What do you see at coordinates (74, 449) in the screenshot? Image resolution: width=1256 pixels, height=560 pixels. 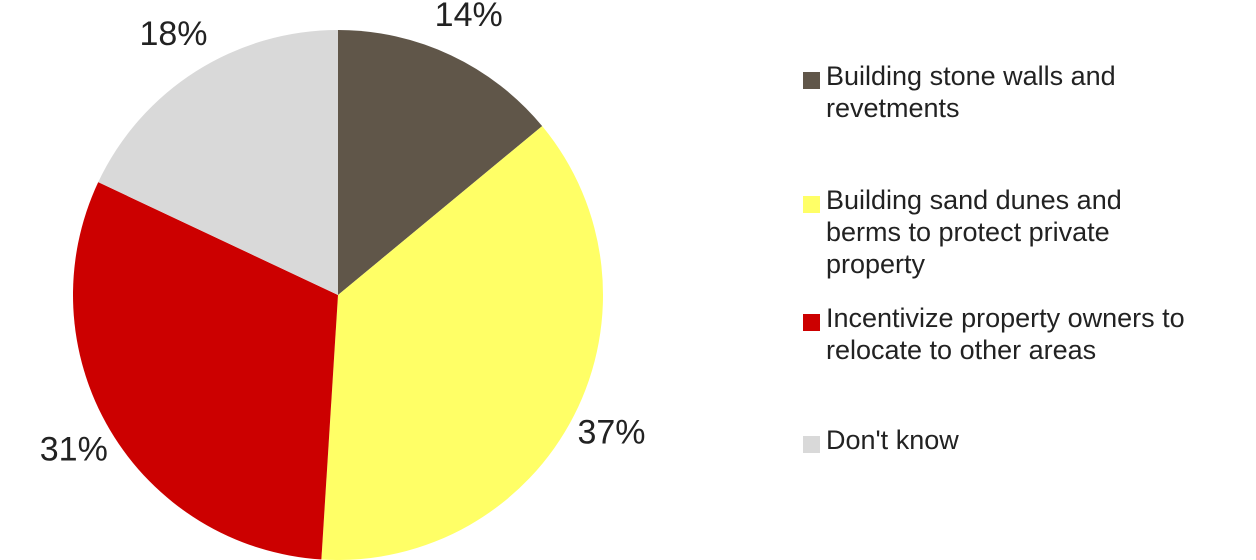 I see `data-label-relocate: 31%` at bounding box center [74, 449].